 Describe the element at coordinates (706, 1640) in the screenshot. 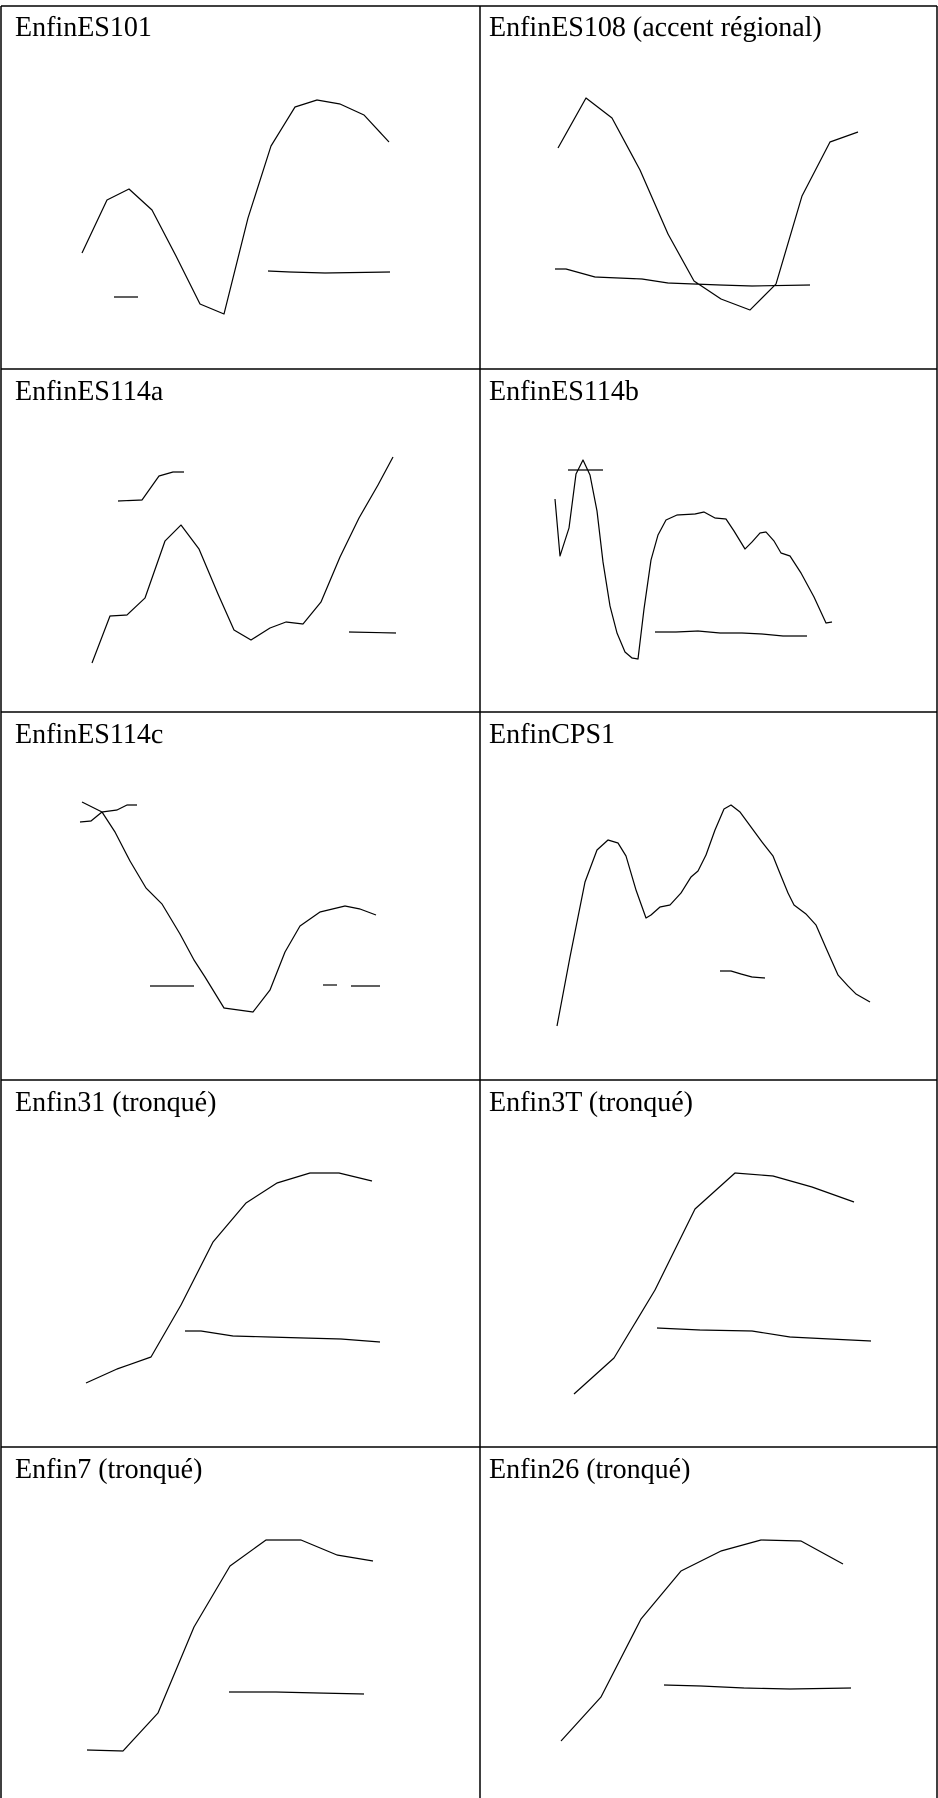

I see `trace-enfin26` at that location.